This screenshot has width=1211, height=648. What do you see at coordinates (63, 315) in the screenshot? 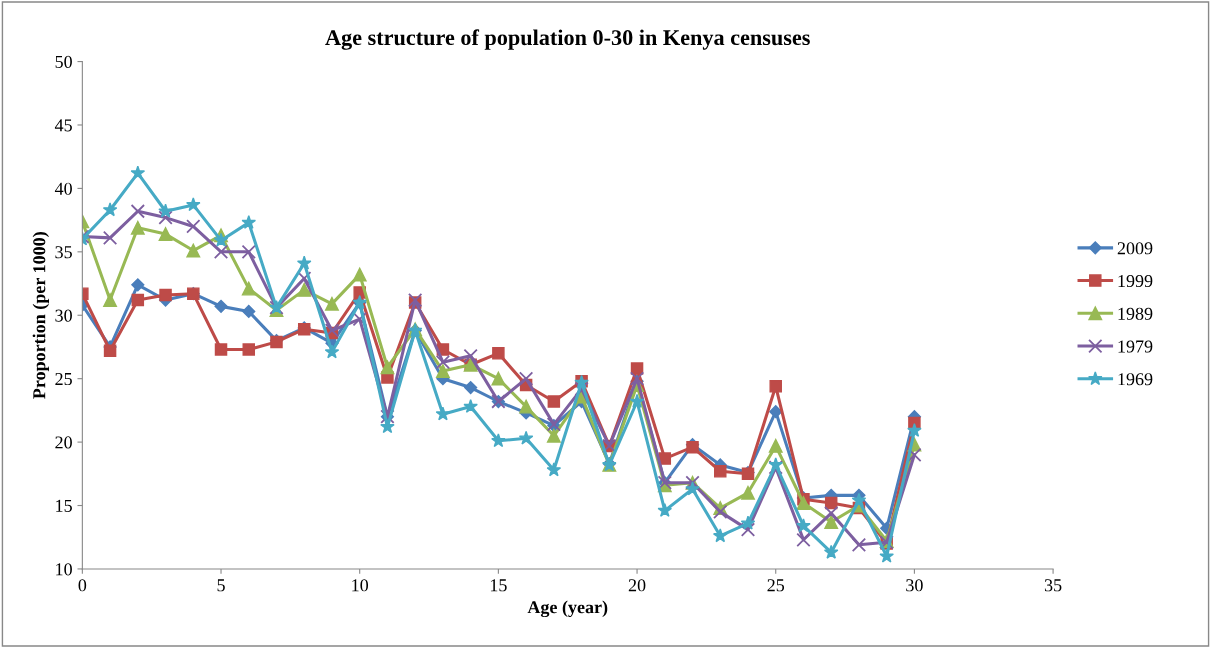
I see `y-tick-label: 30` at bounding box center [63, 315].